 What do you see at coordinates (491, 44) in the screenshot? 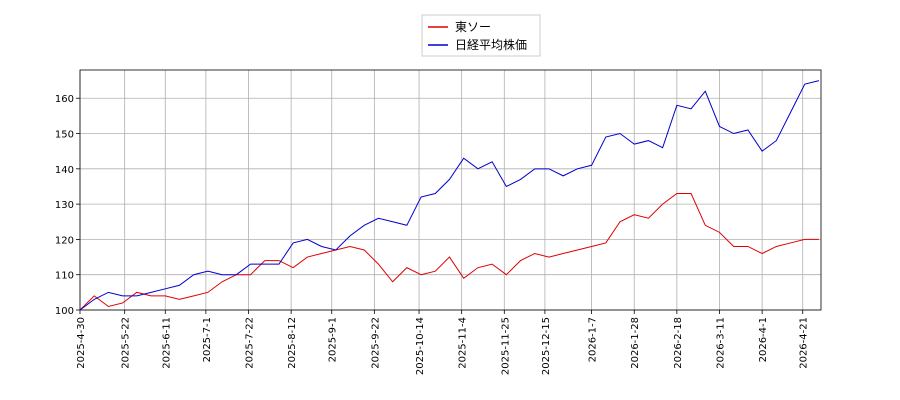
I see `legend-label: 日経平均株価` at bounding box center [491, 44].